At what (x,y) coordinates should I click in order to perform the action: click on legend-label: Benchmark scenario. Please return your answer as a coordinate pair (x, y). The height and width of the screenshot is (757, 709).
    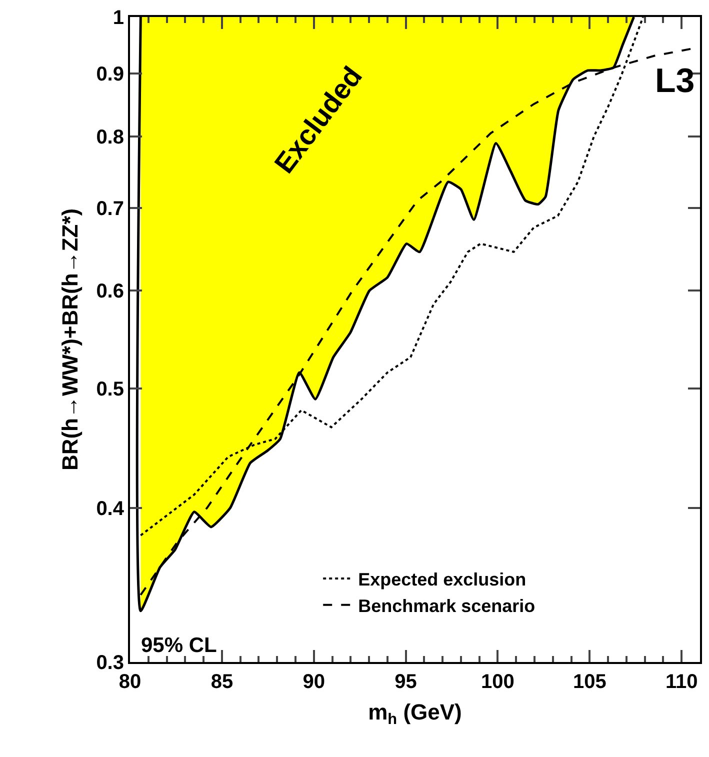
    Looking at the image, I should click on (447, 606).